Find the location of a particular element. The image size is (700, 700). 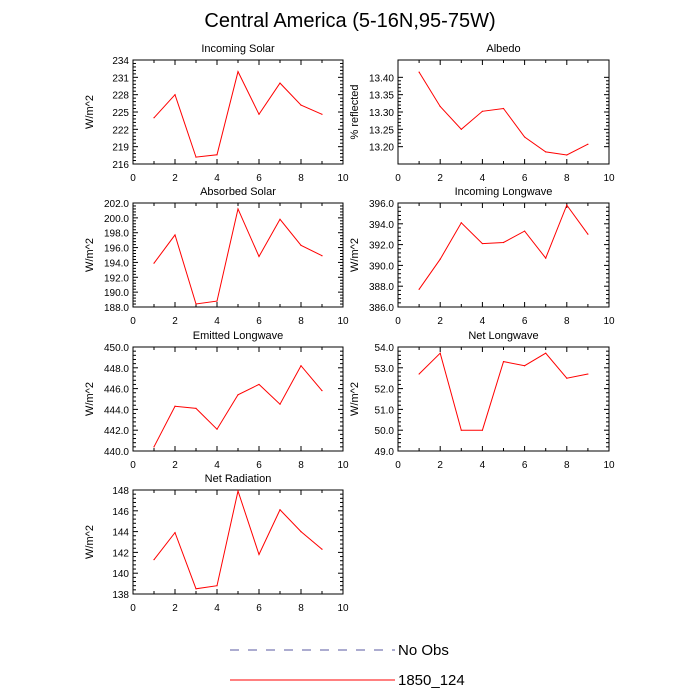

panel-title: Net Radiation is located at coordinates (238, 479).